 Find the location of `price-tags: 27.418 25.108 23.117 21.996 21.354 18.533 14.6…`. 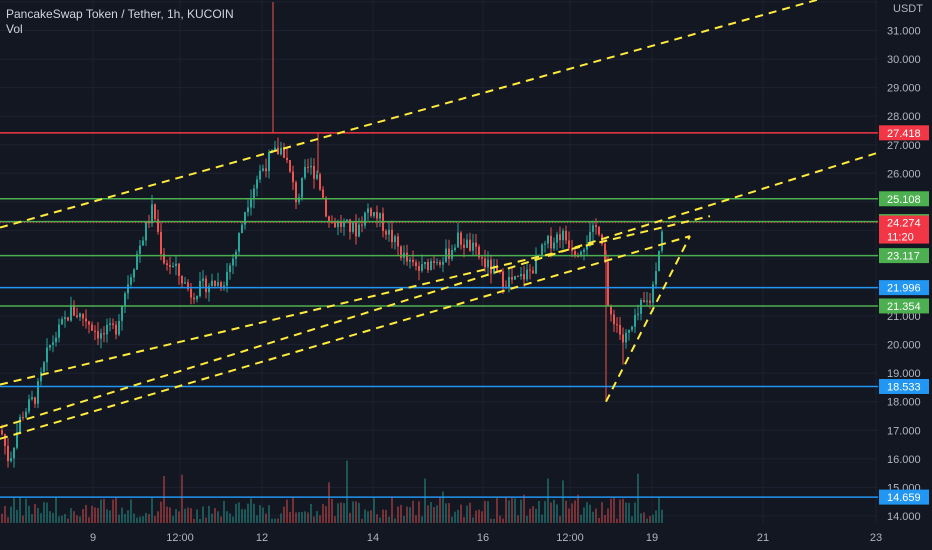

price-tags: 27.418 25.108 23.117 21.996 21.354 18.533 14.6… is located at coordinates (904, 315).